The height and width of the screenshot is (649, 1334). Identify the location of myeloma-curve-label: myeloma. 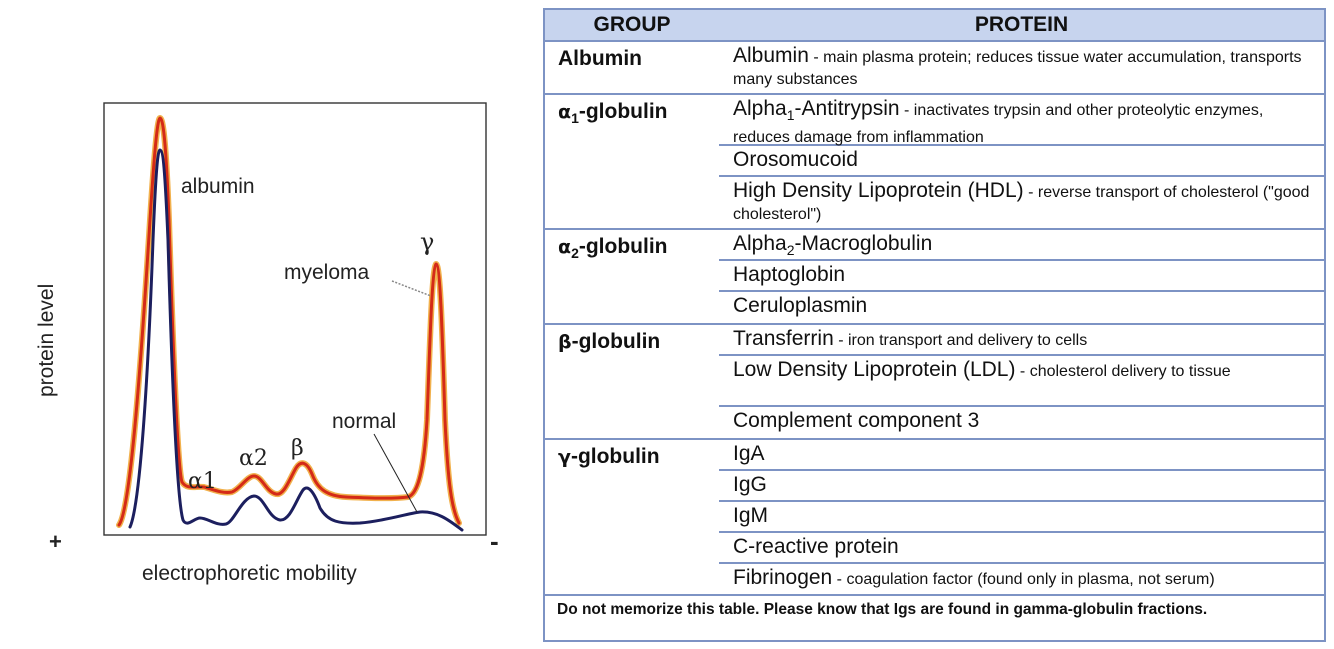
(327, 272).